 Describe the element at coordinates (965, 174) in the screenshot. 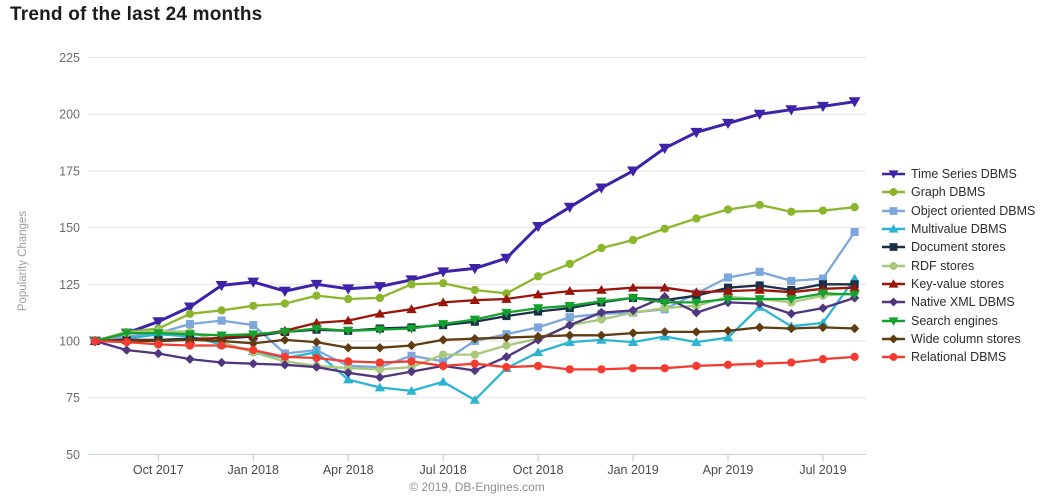

I see `legend-item-time-series-dbms: Time Series DBMS` at that location.